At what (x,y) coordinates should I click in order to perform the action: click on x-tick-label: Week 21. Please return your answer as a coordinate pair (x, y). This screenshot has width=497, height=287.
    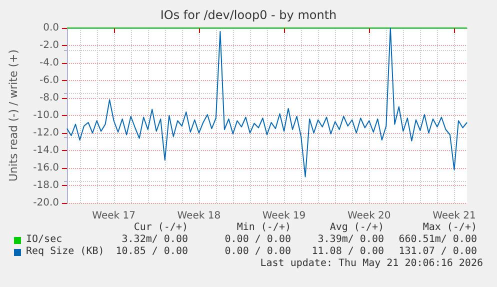
    Looking at the image, I should click on (454, 216).